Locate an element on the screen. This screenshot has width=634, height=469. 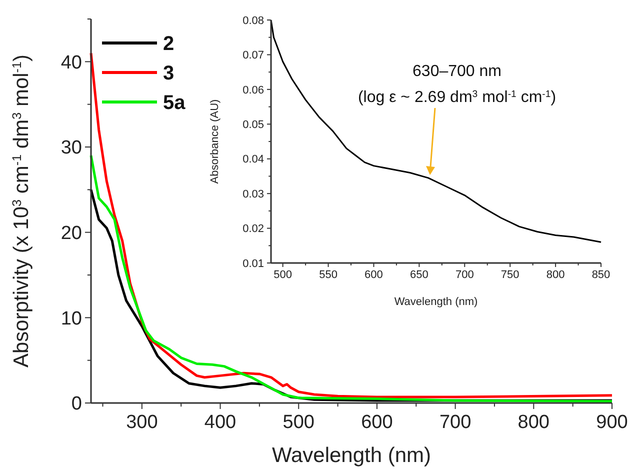
y-tick-label: 20 is located at coordinates (71, 233).